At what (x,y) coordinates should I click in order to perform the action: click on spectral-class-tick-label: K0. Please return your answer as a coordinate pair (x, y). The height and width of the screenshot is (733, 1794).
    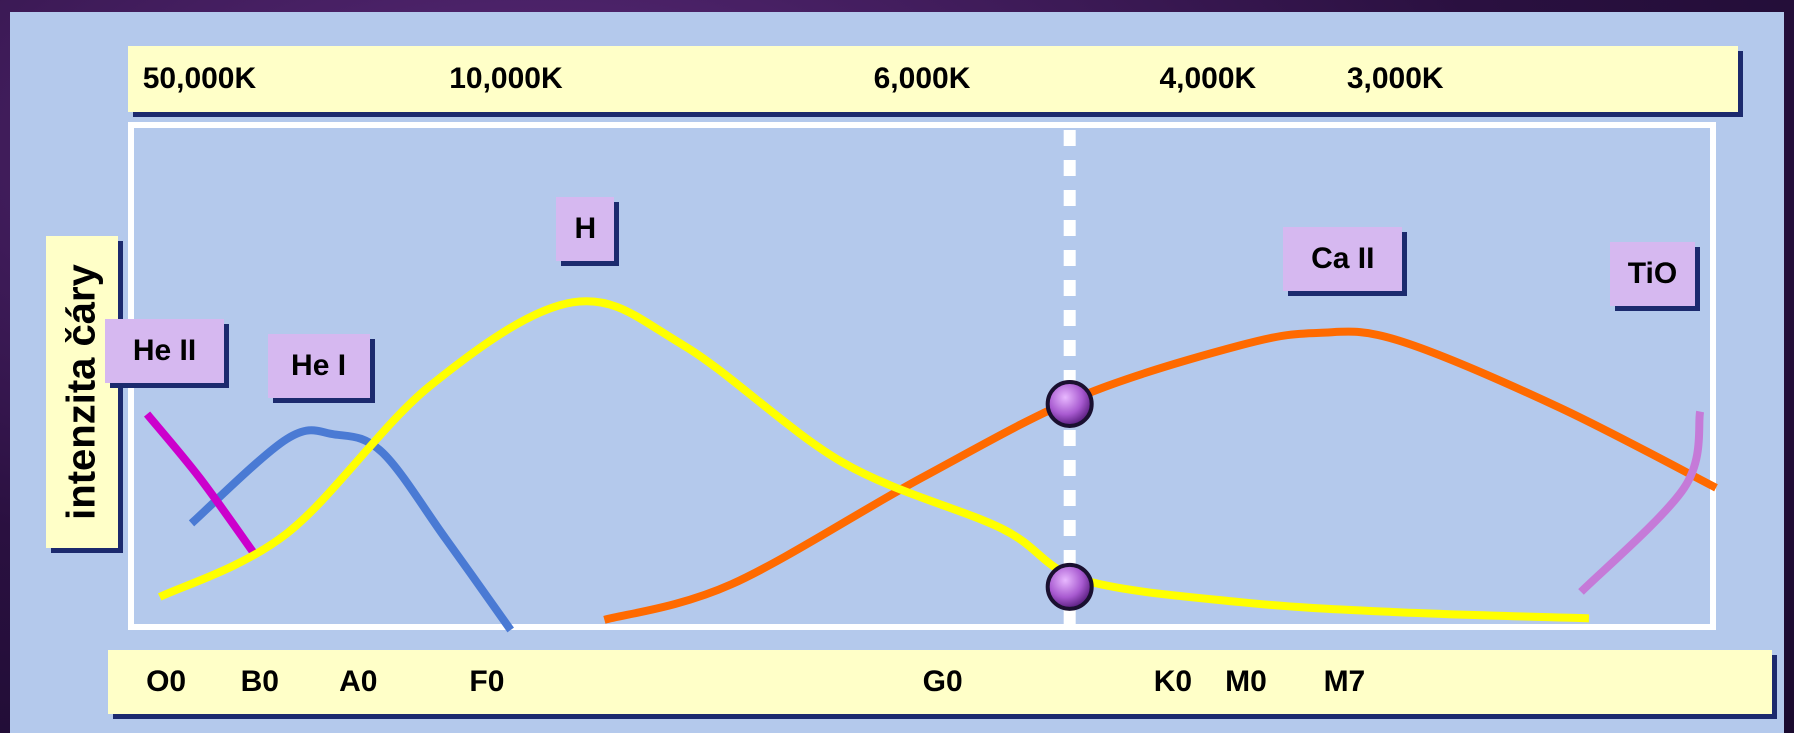
    Looking at the image, I should click on (1173, 681).